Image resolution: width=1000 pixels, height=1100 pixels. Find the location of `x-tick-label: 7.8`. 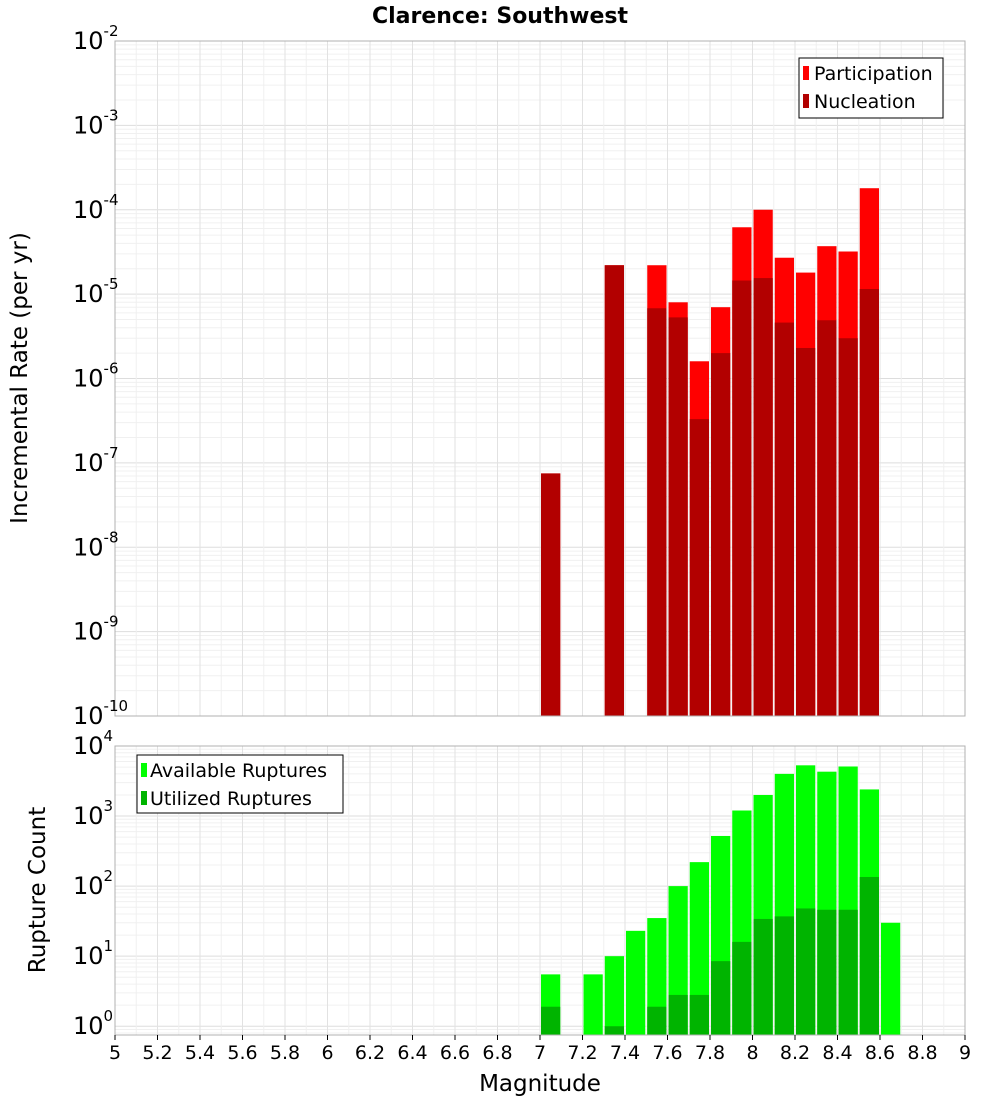

x-tick-label: 7.8 is located at coordinates (710, 1053).